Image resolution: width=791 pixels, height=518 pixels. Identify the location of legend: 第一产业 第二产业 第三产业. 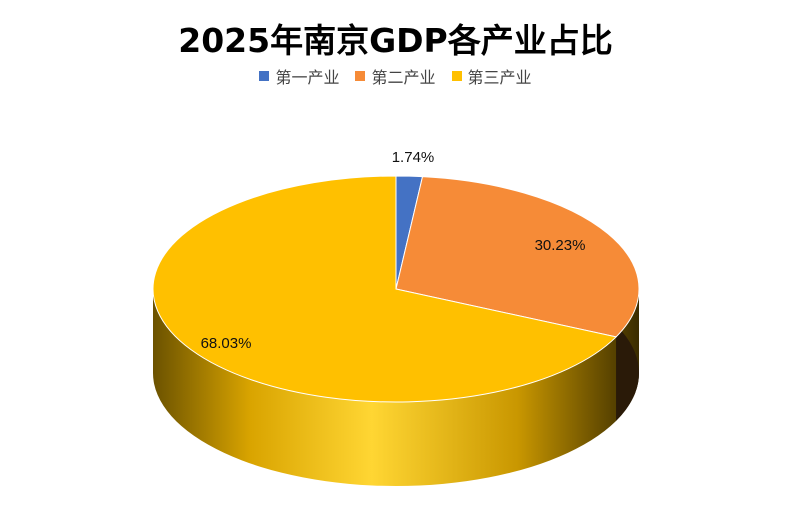
(395, 76).